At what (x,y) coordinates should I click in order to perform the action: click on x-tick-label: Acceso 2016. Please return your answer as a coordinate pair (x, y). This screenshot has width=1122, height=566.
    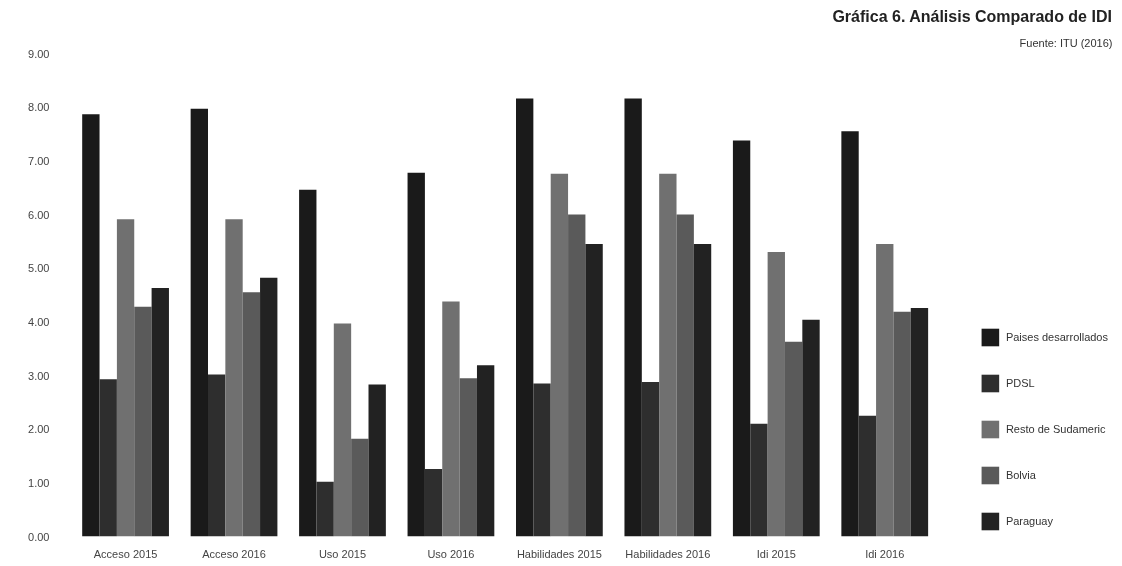
    Looking at the image, I should click on (234, 553).